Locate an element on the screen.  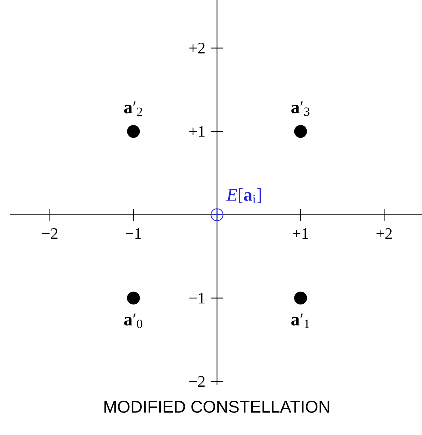
y-tick-label: +2 is located at coordinates (197, 48).